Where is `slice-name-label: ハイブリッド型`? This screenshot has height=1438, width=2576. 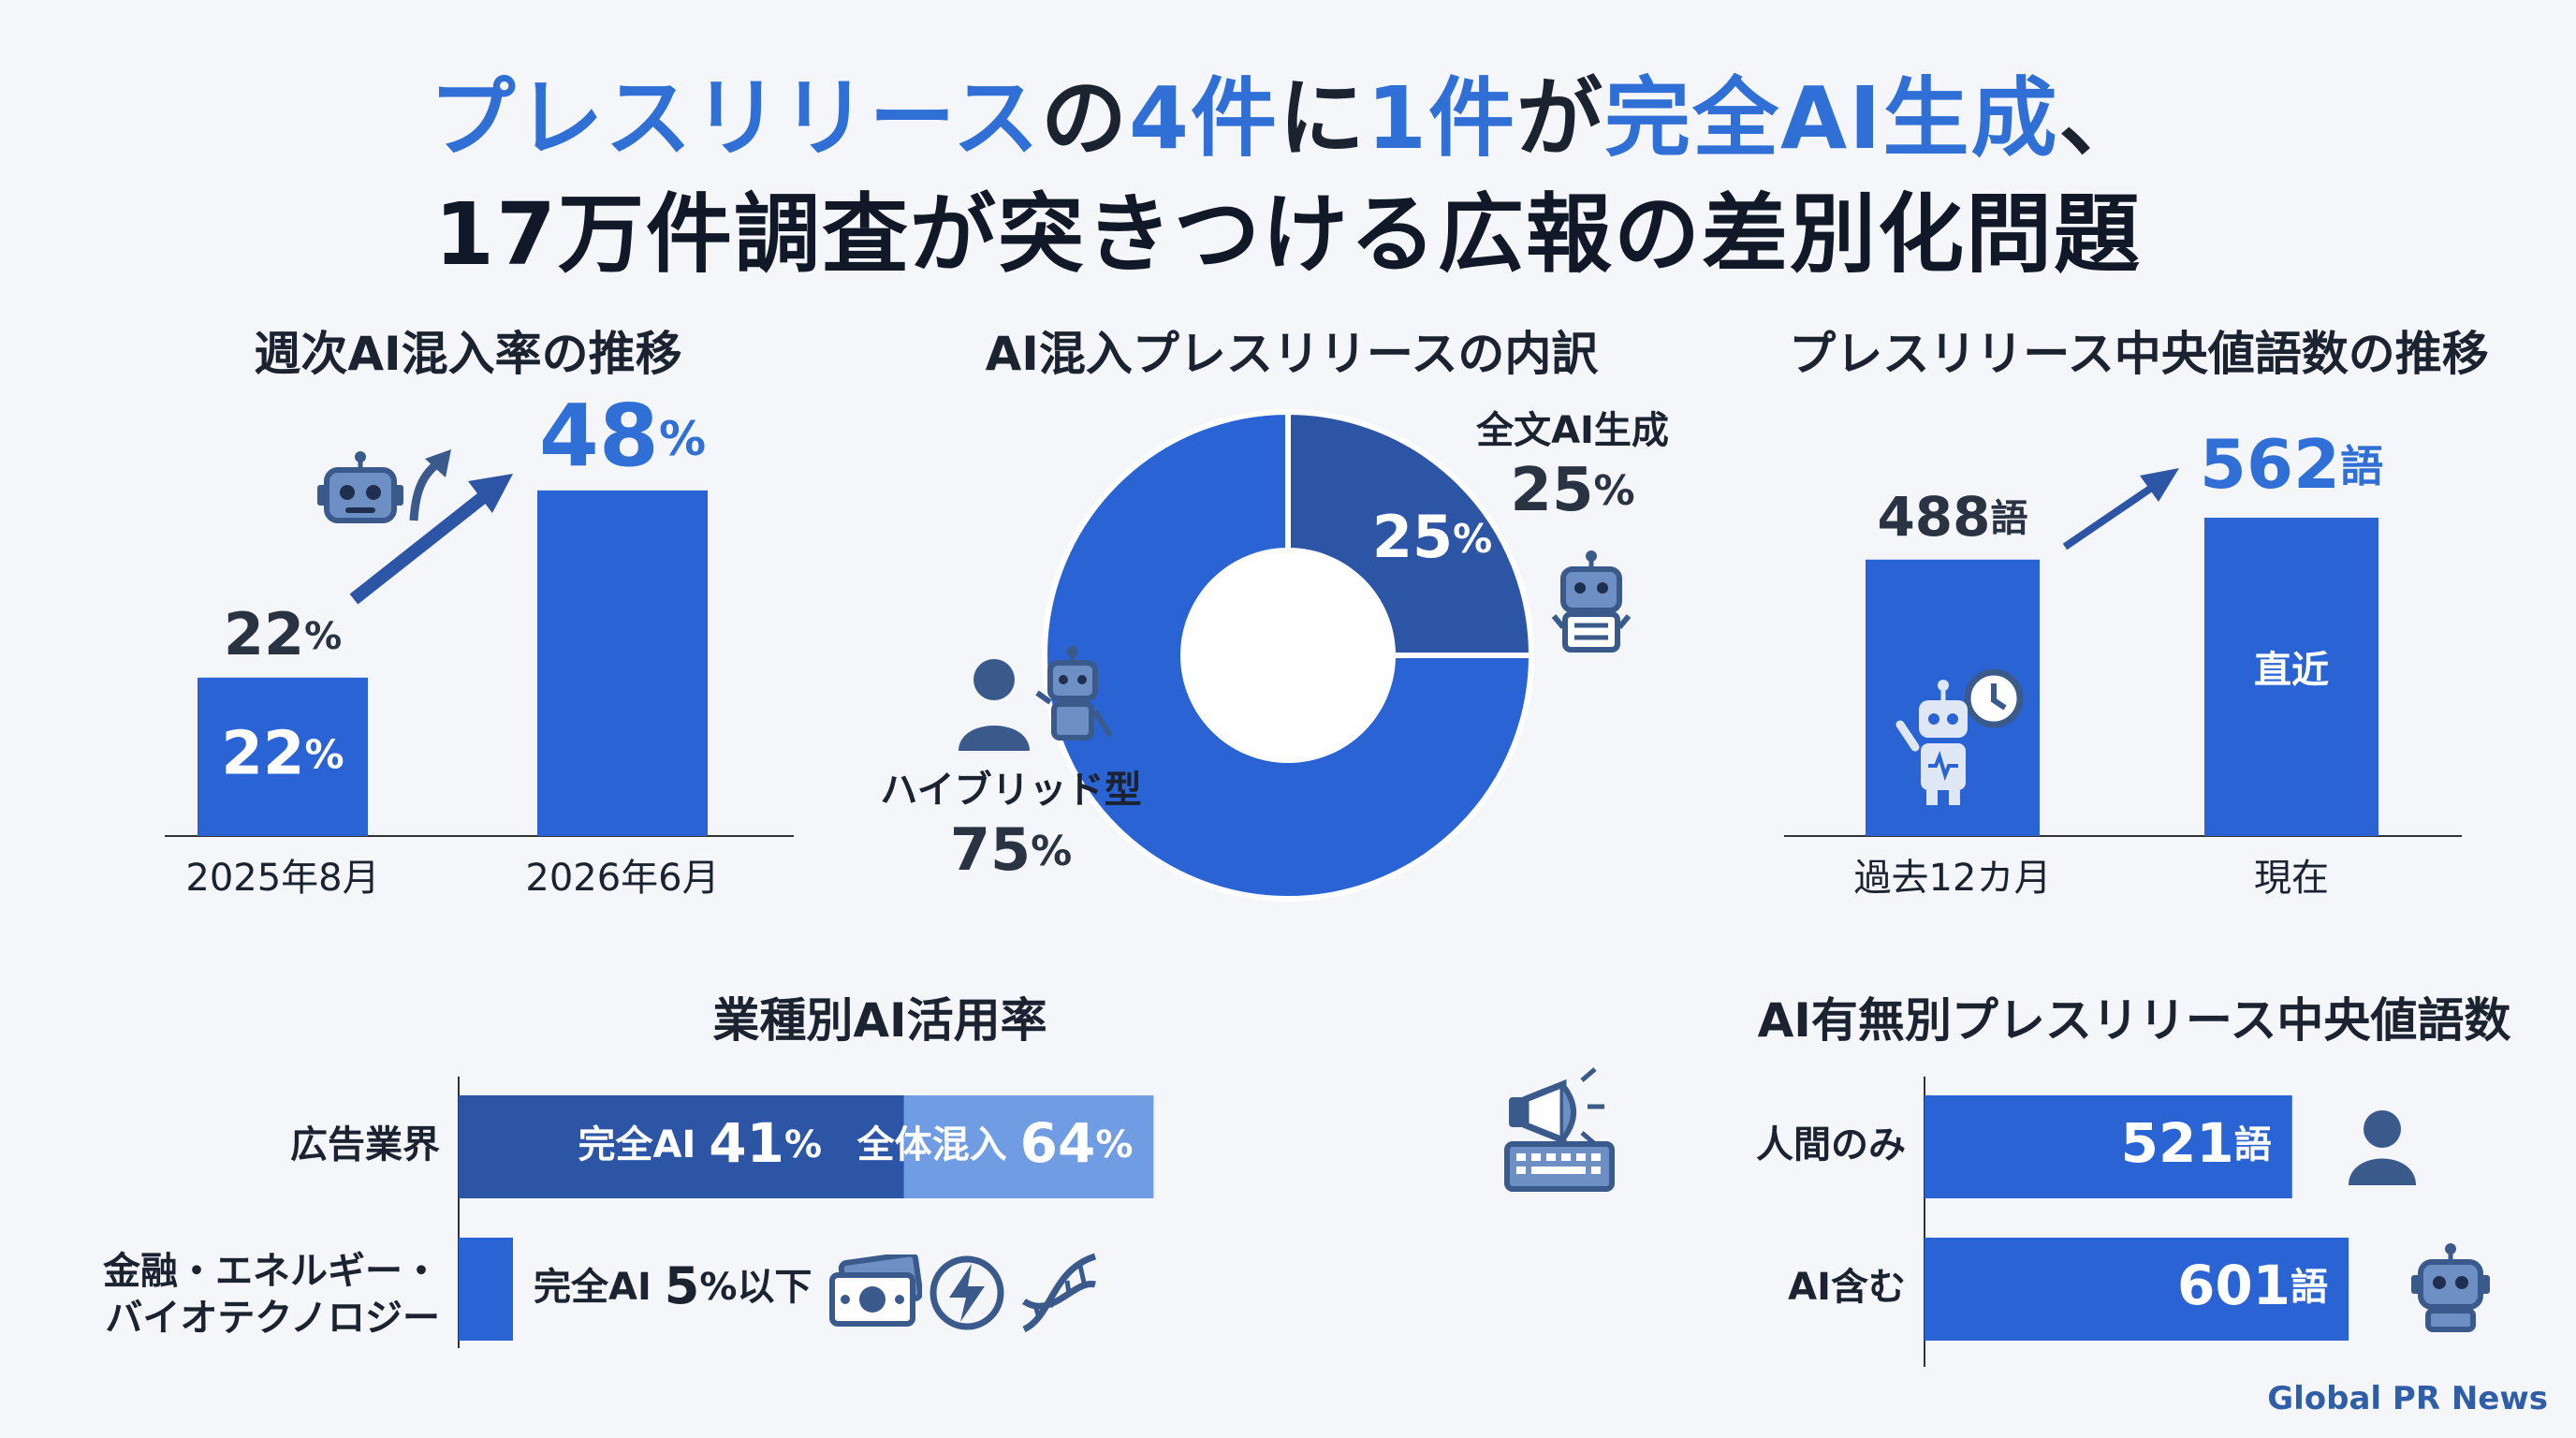 slice-name-label: ハイブリッド型 is located at coordinates (1011, 790).